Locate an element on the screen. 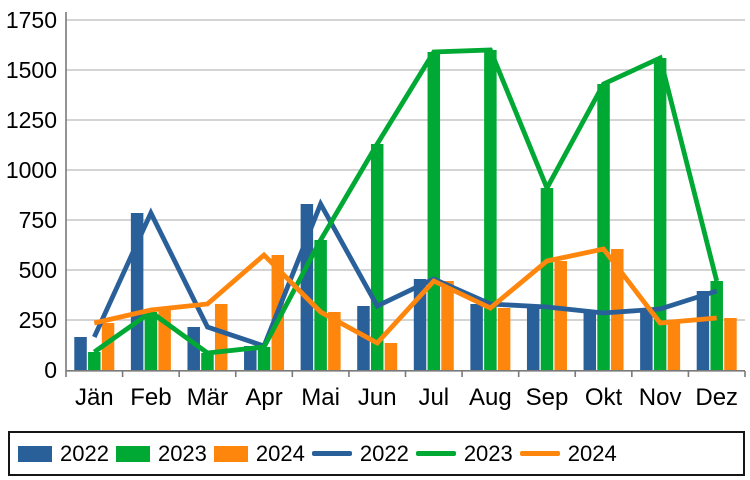 The image size is (750, 480). x-axis-label-Jun: Jun is located at coordinates (377, 397).